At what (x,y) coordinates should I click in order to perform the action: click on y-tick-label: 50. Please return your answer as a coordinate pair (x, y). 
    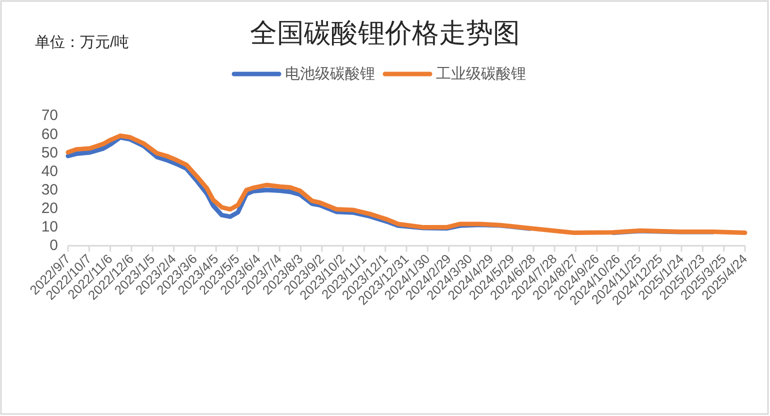
    Looking at the image, I should click on (49, 153).